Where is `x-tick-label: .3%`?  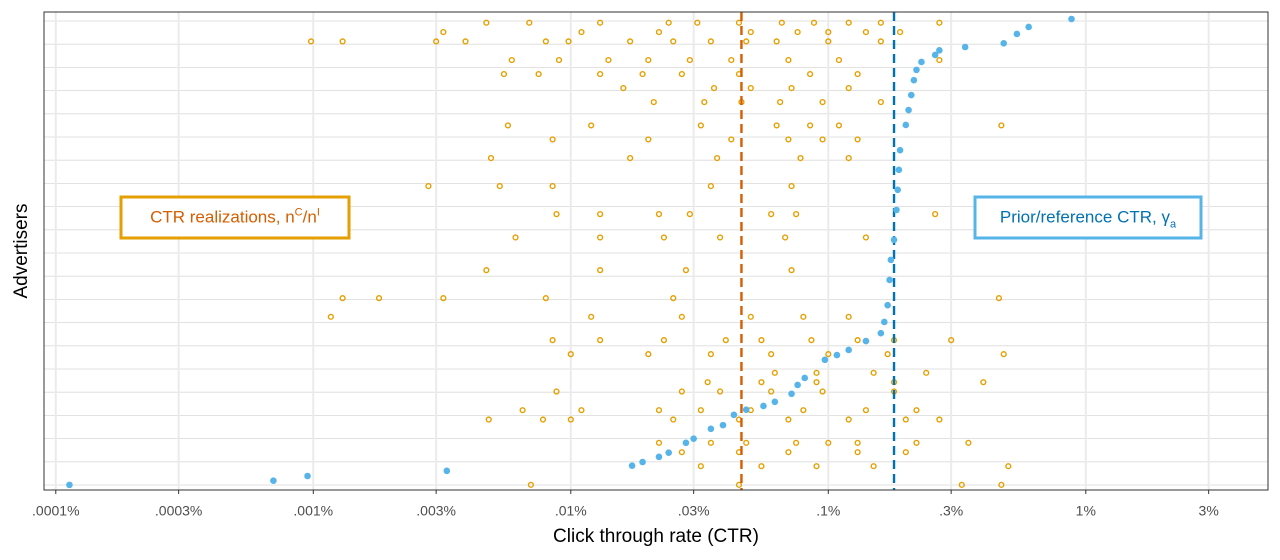
x-tick-label: .3% is located at coordinates (951, 511).